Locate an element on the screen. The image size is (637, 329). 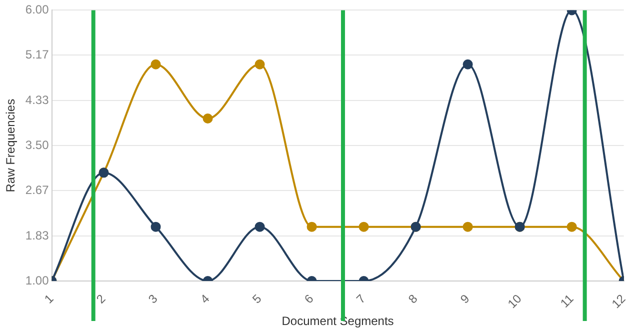
x-tick-label: 10 is located at coordinates (514, 301).